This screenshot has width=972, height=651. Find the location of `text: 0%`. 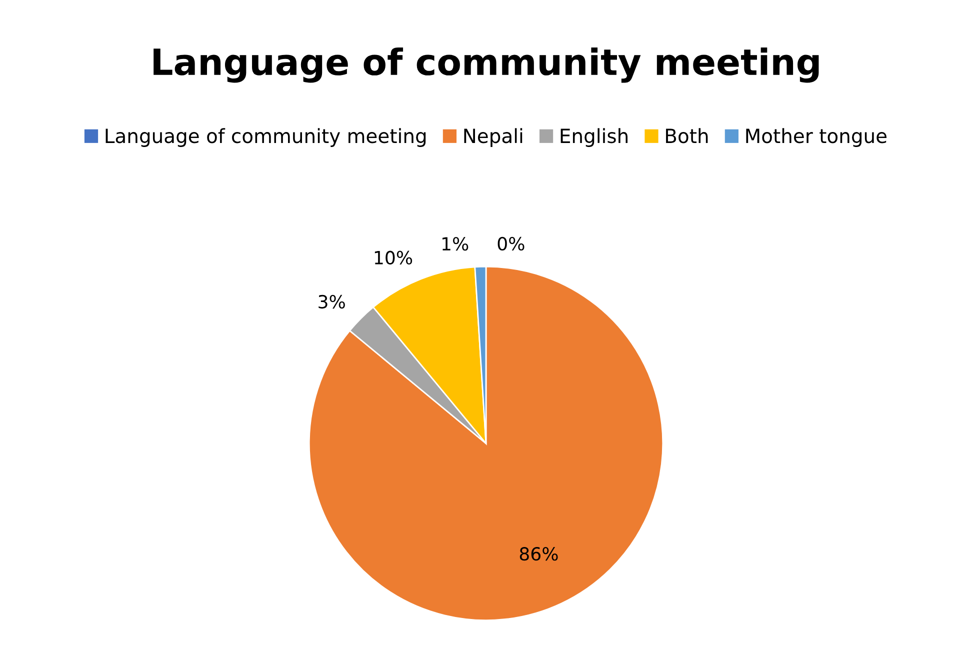

text: 0% is located at coordinates (511, 243).